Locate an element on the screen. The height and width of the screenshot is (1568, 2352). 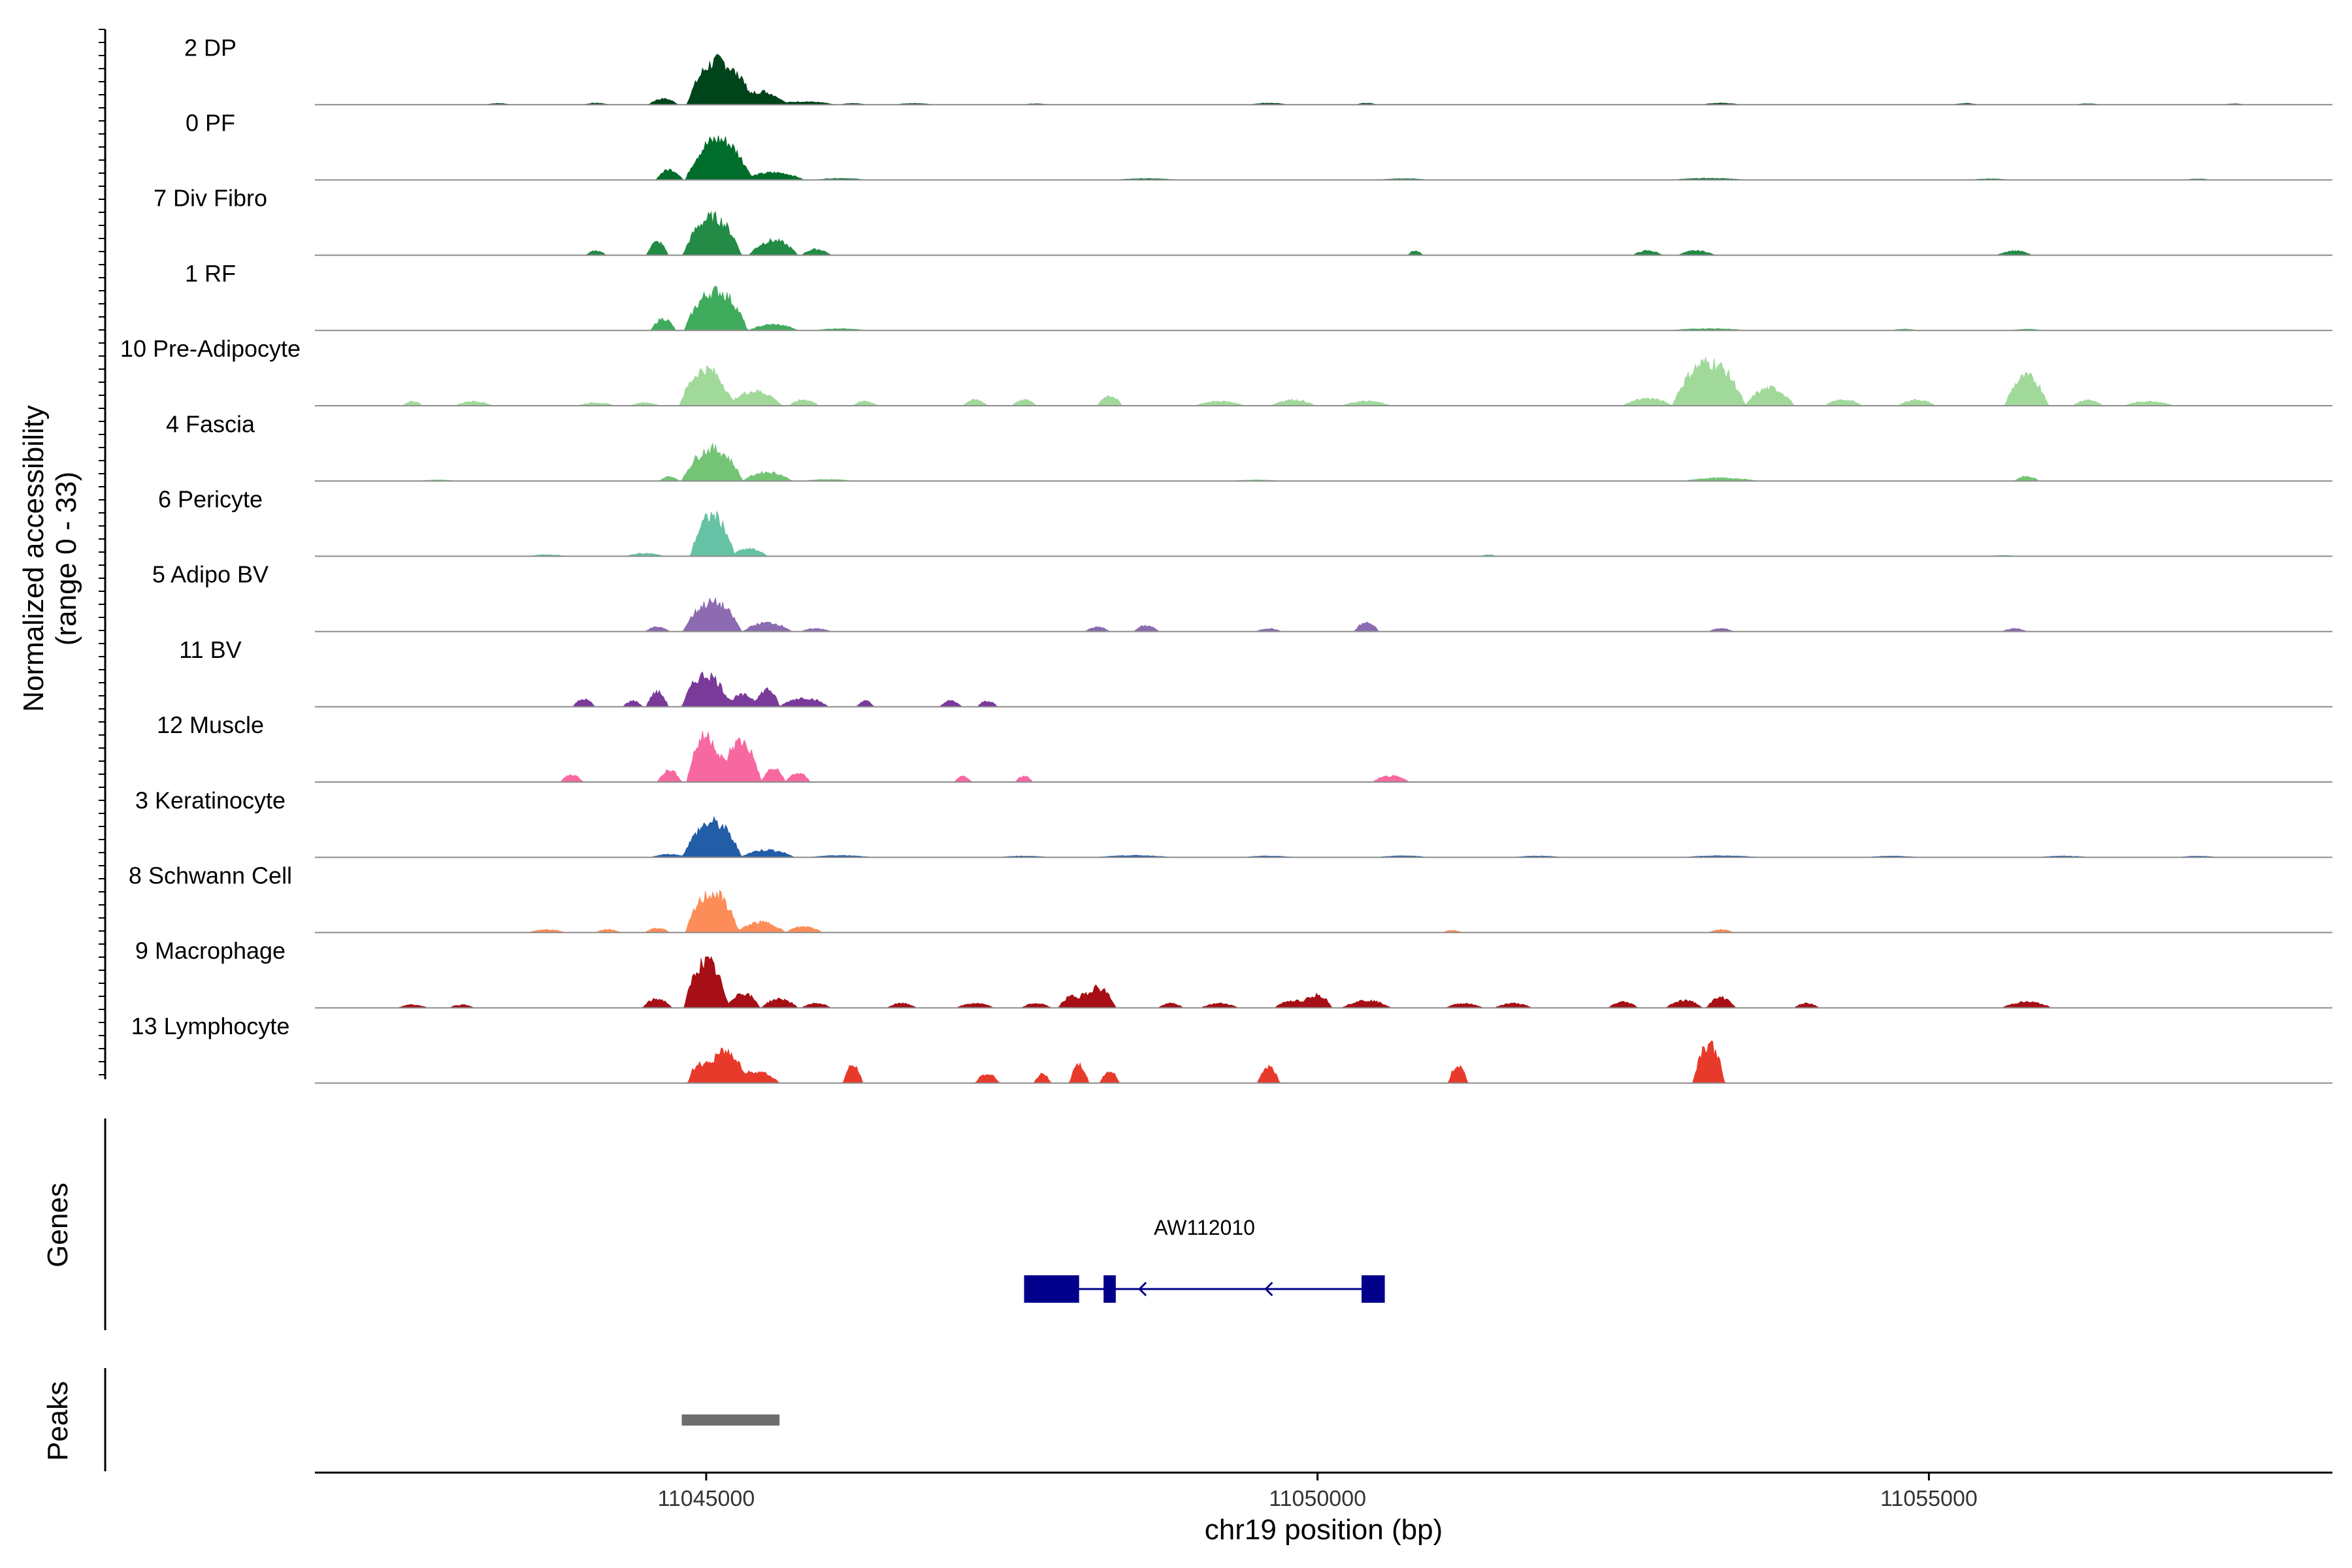
peak-region-bar is located at coordinates (730, 1420).